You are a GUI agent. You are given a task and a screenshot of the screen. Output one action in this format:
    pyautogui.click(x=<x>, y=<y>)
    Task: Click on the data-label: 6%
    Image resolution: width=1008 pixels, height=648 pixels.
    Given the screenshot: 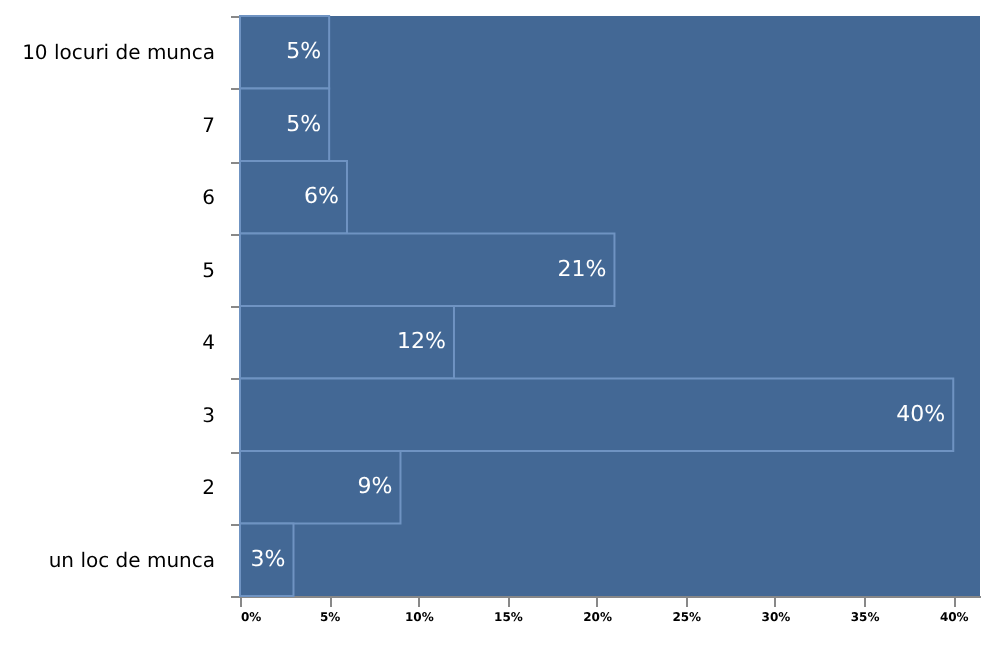 What is the action you would take?
    pyautogui.click(x=321, y=196)
    